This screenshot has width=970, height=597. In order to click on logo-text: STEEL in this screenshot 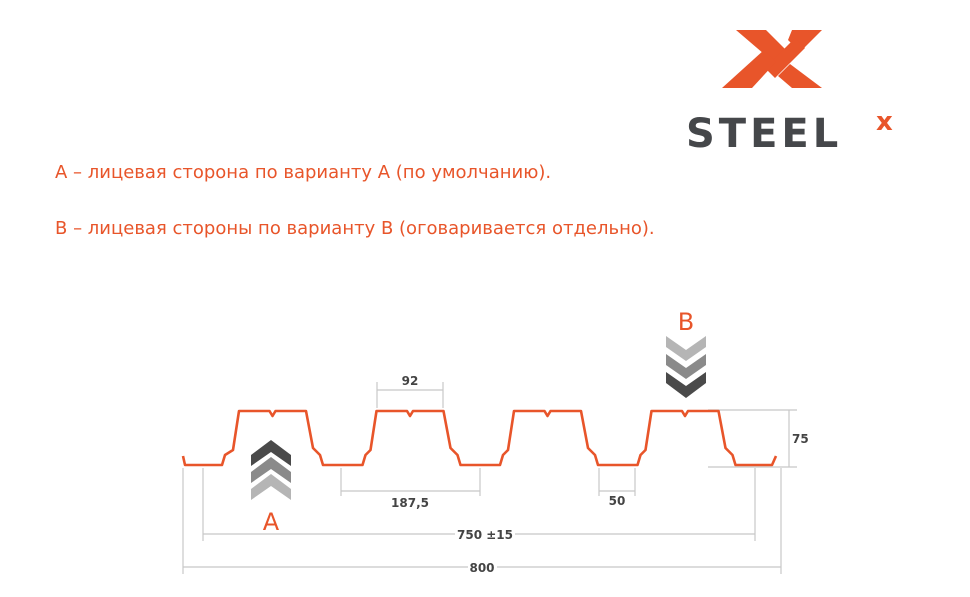, I will do `click(764, 134)`.